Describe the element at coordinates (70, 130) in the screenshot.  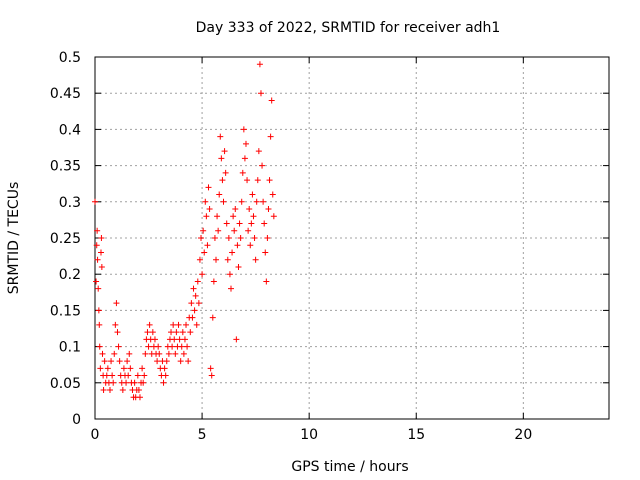
I see `y-tick-label: 0.4` at that location.